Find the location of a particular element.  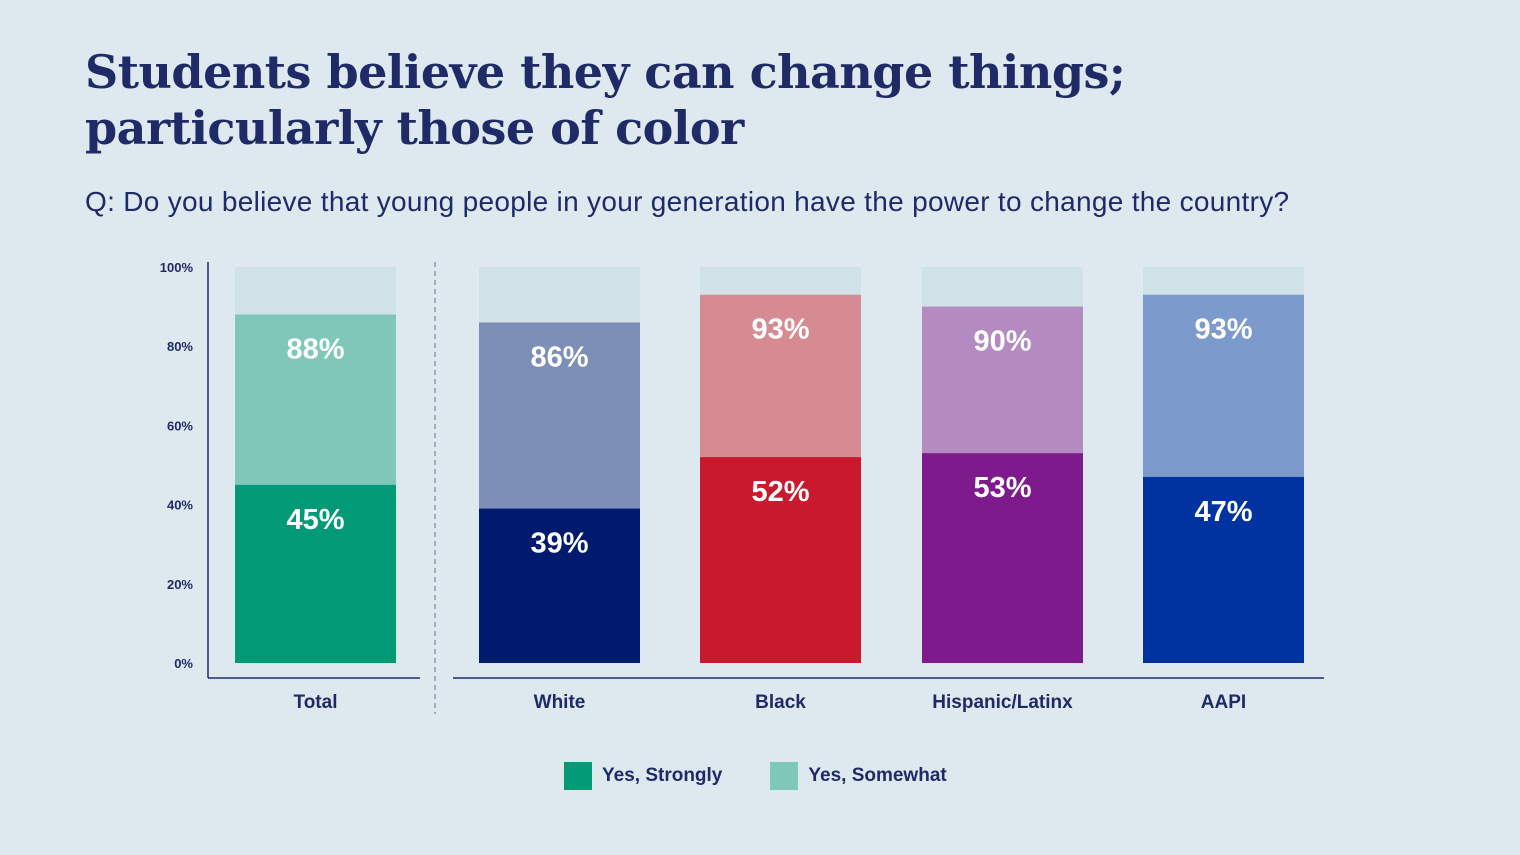

legend-label-somewhat: Yes, Somewhat is located at coordinates (877, 775).